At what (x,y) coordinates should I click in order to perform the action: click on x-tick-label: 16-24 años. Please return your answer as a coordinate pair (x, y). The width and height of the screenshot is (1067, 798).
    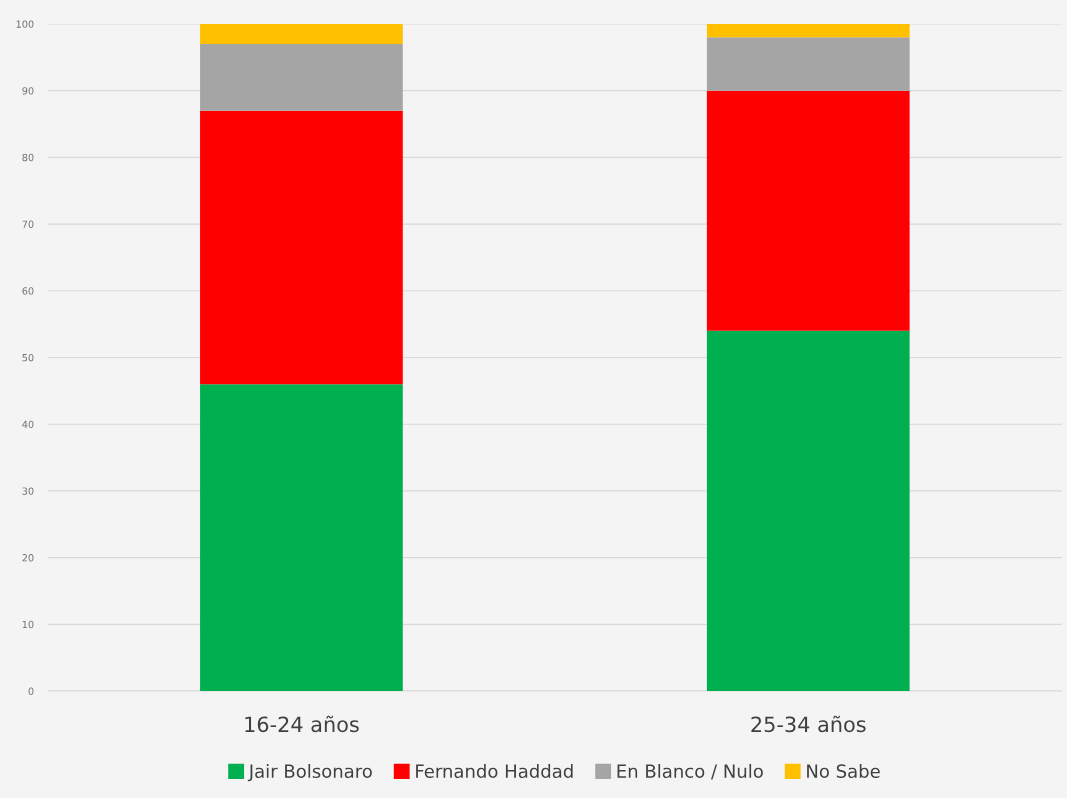
    Looking at the image, I should click on (302, 724).